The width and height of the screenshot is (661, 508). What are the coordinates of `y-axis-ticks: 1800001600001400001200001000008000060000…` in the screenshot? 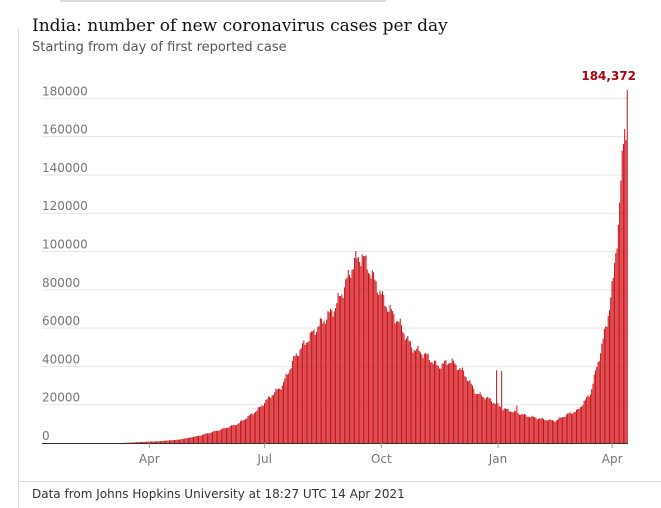 It's located at (65, 263).